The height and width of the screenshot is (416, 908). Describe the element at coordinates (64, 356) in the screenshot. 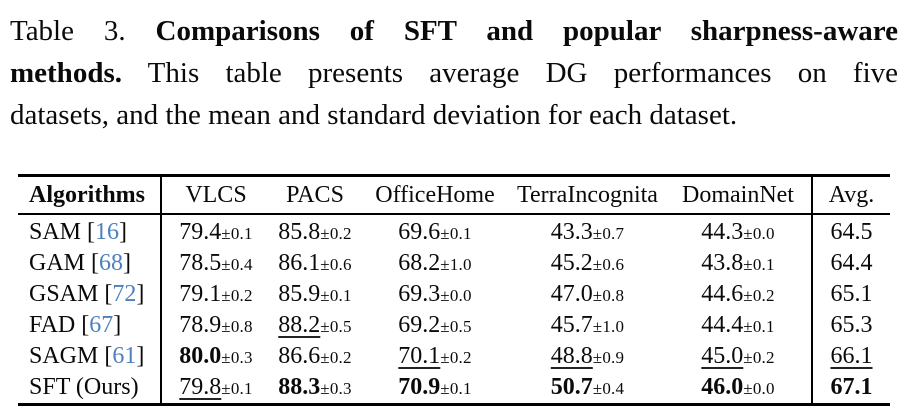

I see `algorithm-name: SAGM` at that location.